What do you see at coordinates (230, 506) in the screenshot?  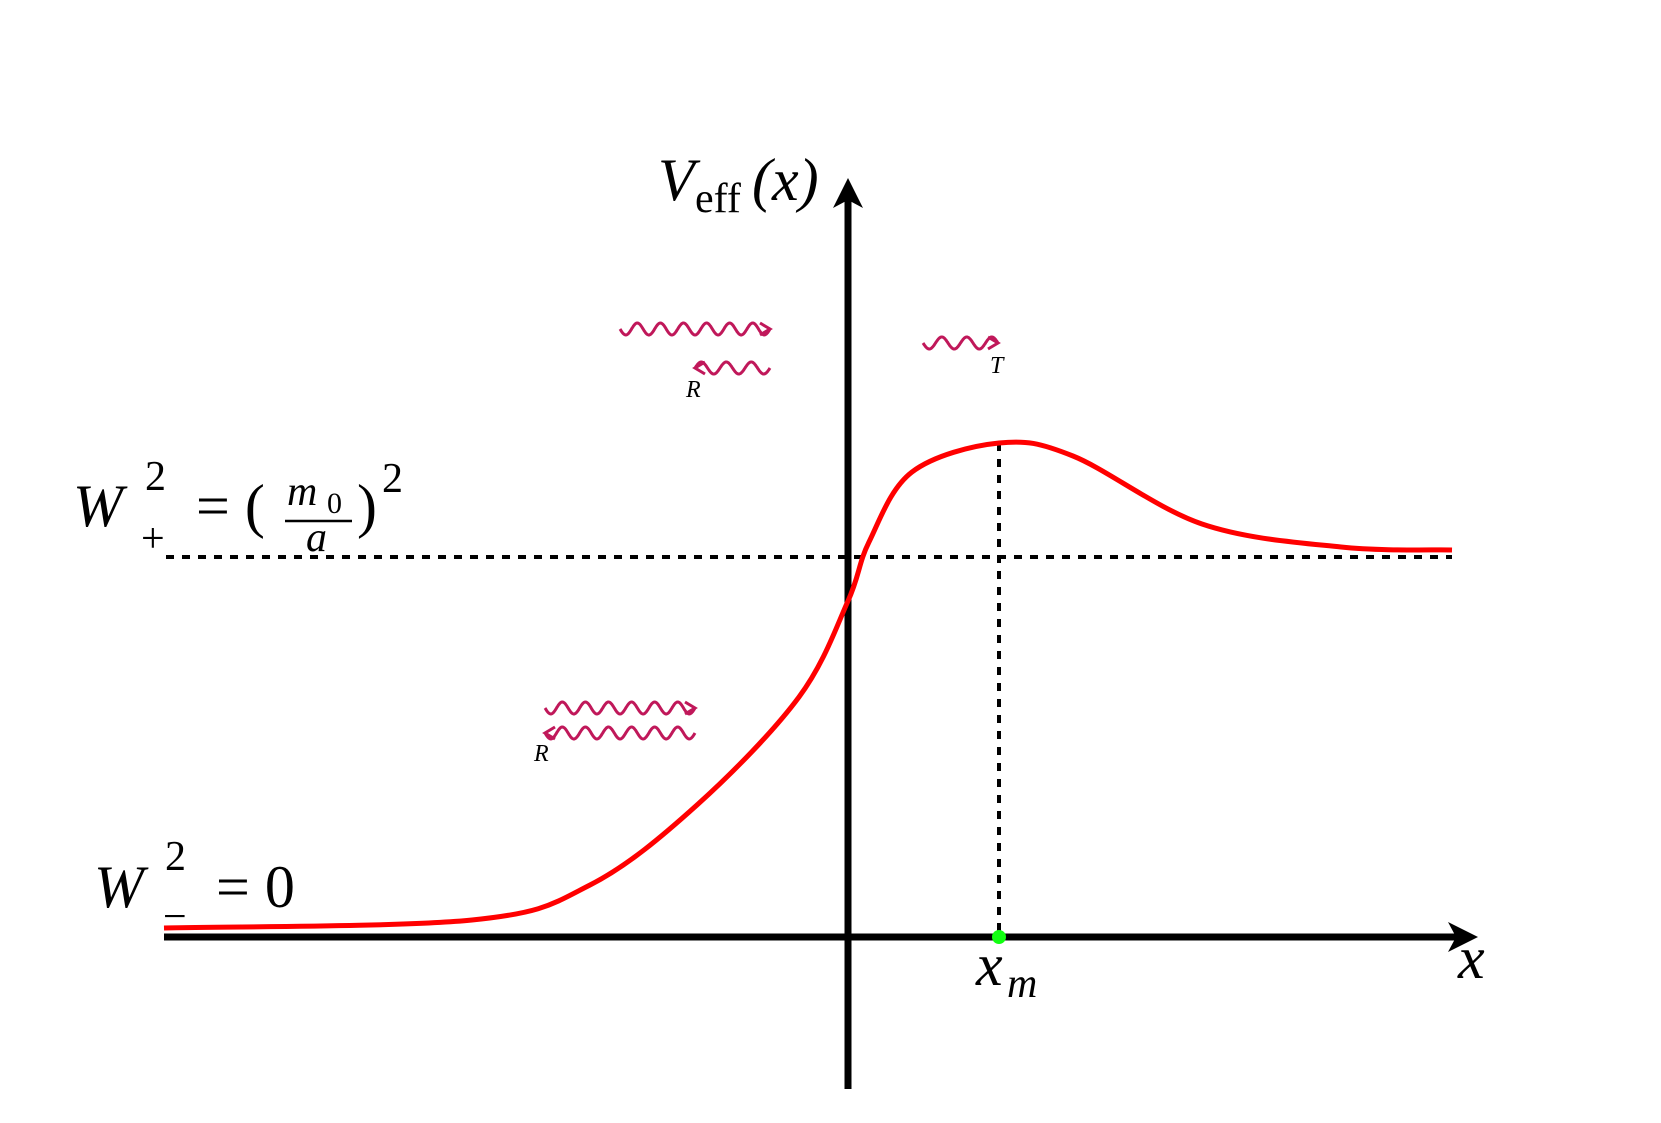 I see `level-equals: = (` at bounding box center [230, 506].